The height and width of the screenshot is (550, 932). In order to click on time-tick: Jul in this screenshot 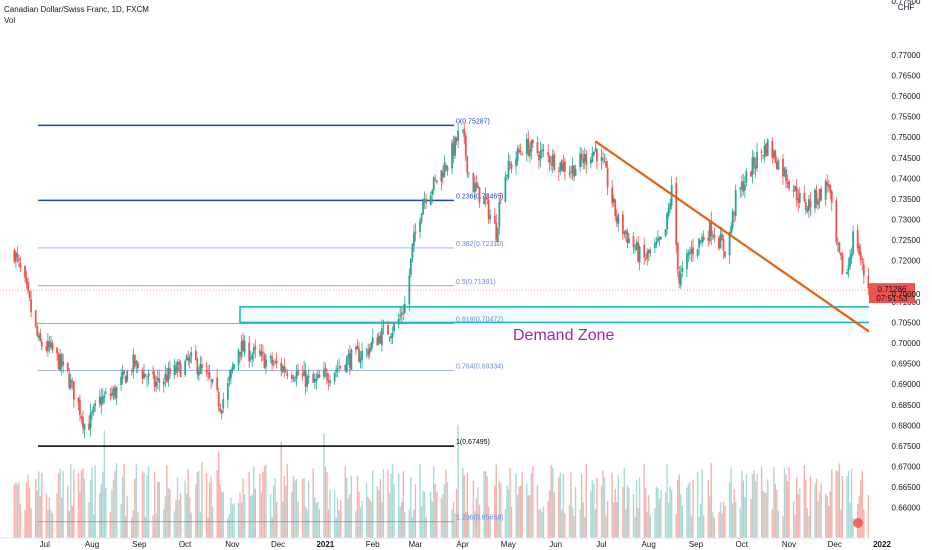, I will do `click(45, 544)`.